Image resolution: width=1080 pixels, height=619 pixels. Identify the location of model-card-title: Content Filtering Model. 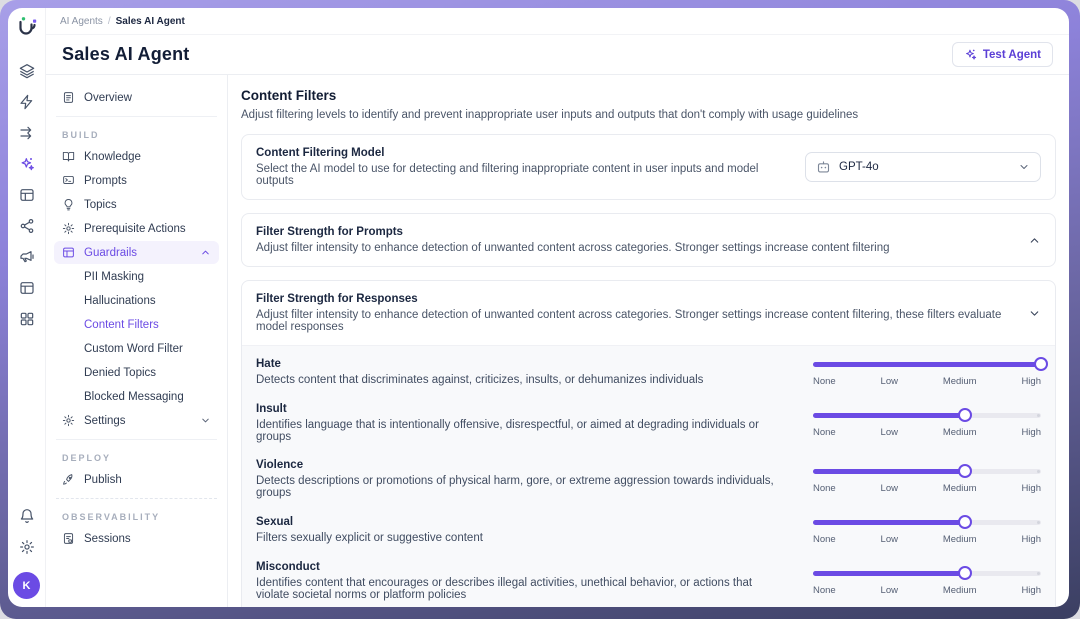
(320, 153).